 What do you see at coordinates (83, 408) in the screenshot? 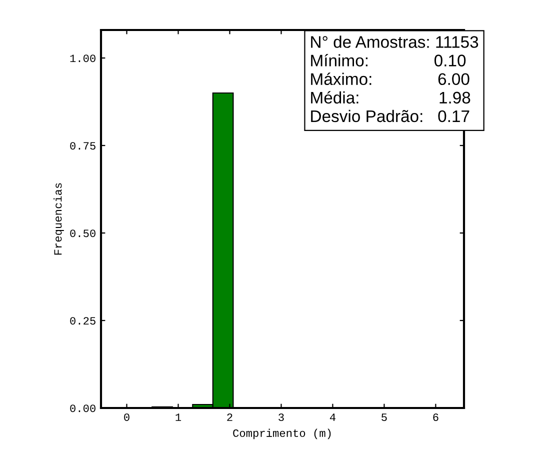
I see `y-tick-label: 0.00` at bounding box center [83, 408].